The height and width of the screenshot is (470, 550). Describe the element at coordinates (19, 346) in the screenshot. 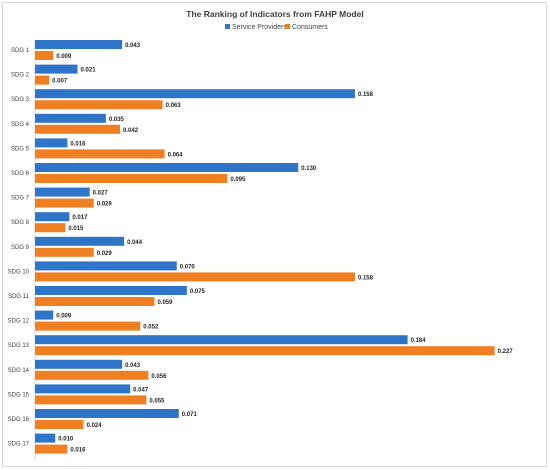

I see `category-label: SDG 13` at that location.